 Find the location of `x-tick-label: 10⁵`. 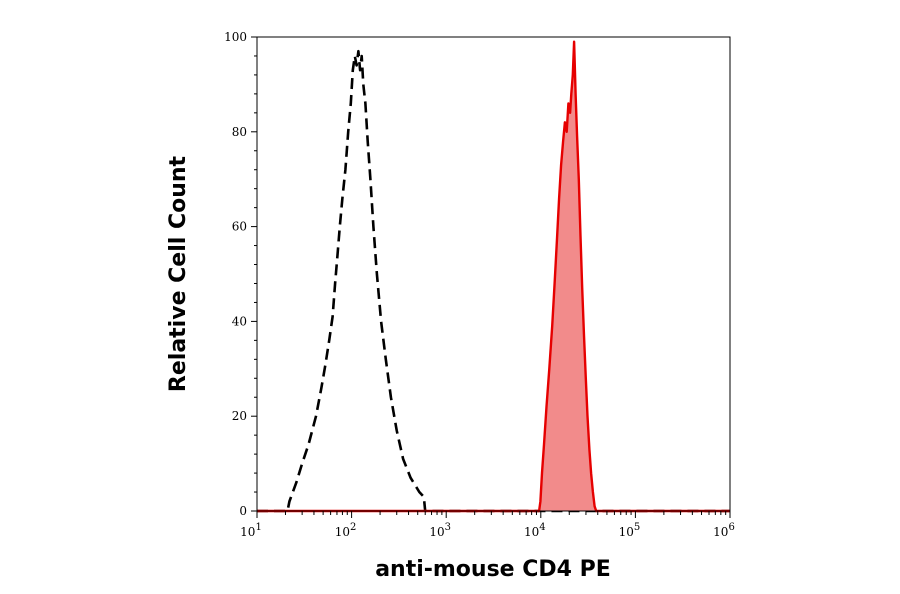

x-tick-label: 10⁵ is located at coordinates (630, 530).